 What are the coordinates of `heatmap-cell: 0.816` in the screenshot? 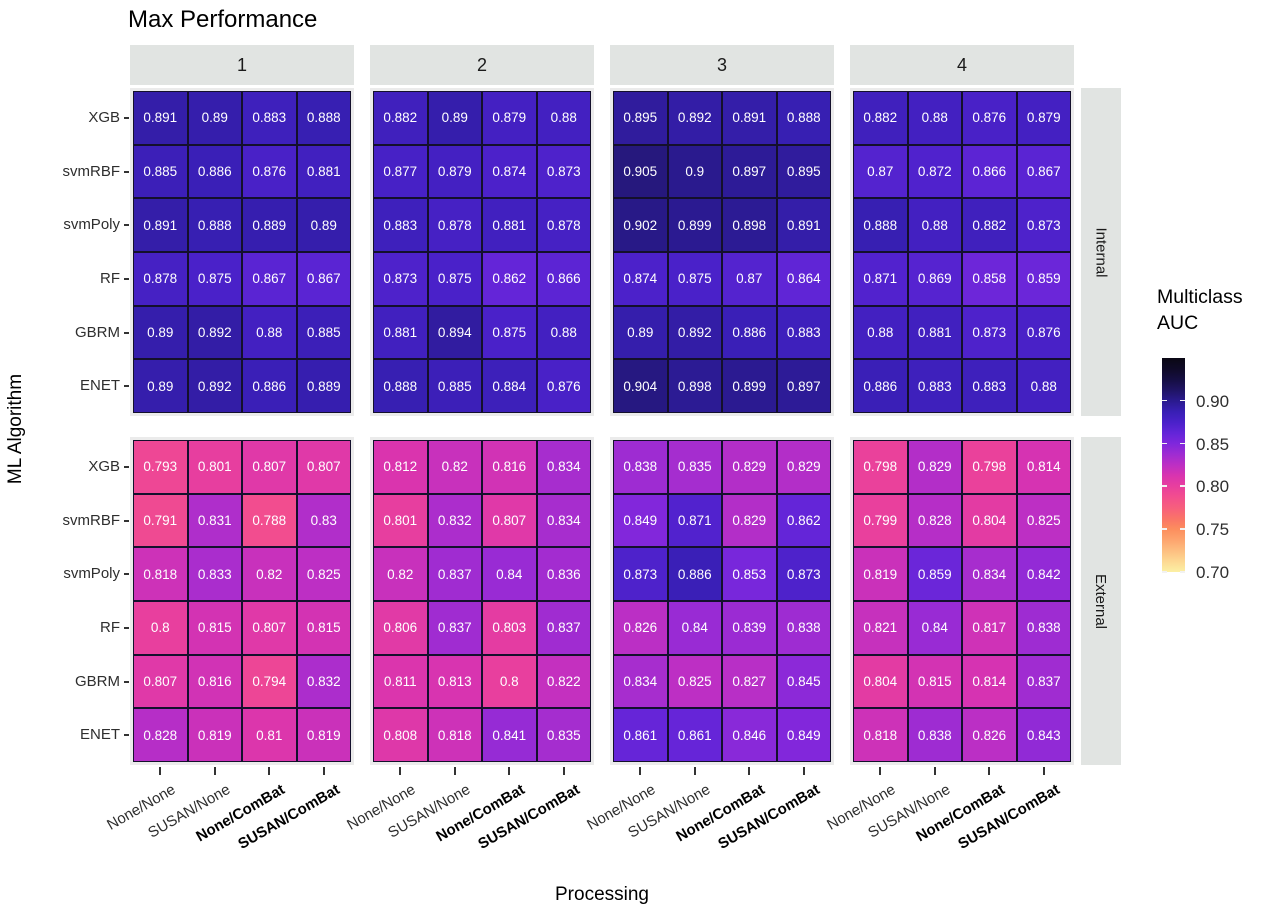 It's located at (214, 681).